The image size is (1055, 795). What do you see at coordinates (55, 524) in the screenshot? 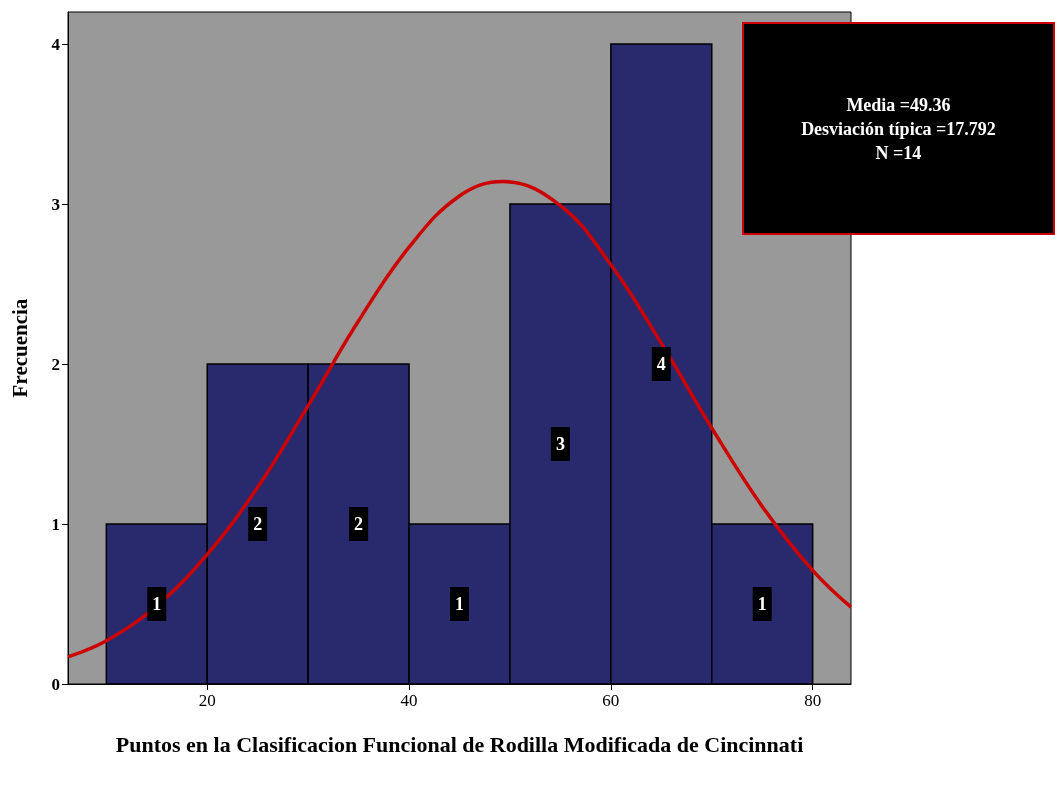
I see `y-tick-label: 1` at bounding box center [55, 524].